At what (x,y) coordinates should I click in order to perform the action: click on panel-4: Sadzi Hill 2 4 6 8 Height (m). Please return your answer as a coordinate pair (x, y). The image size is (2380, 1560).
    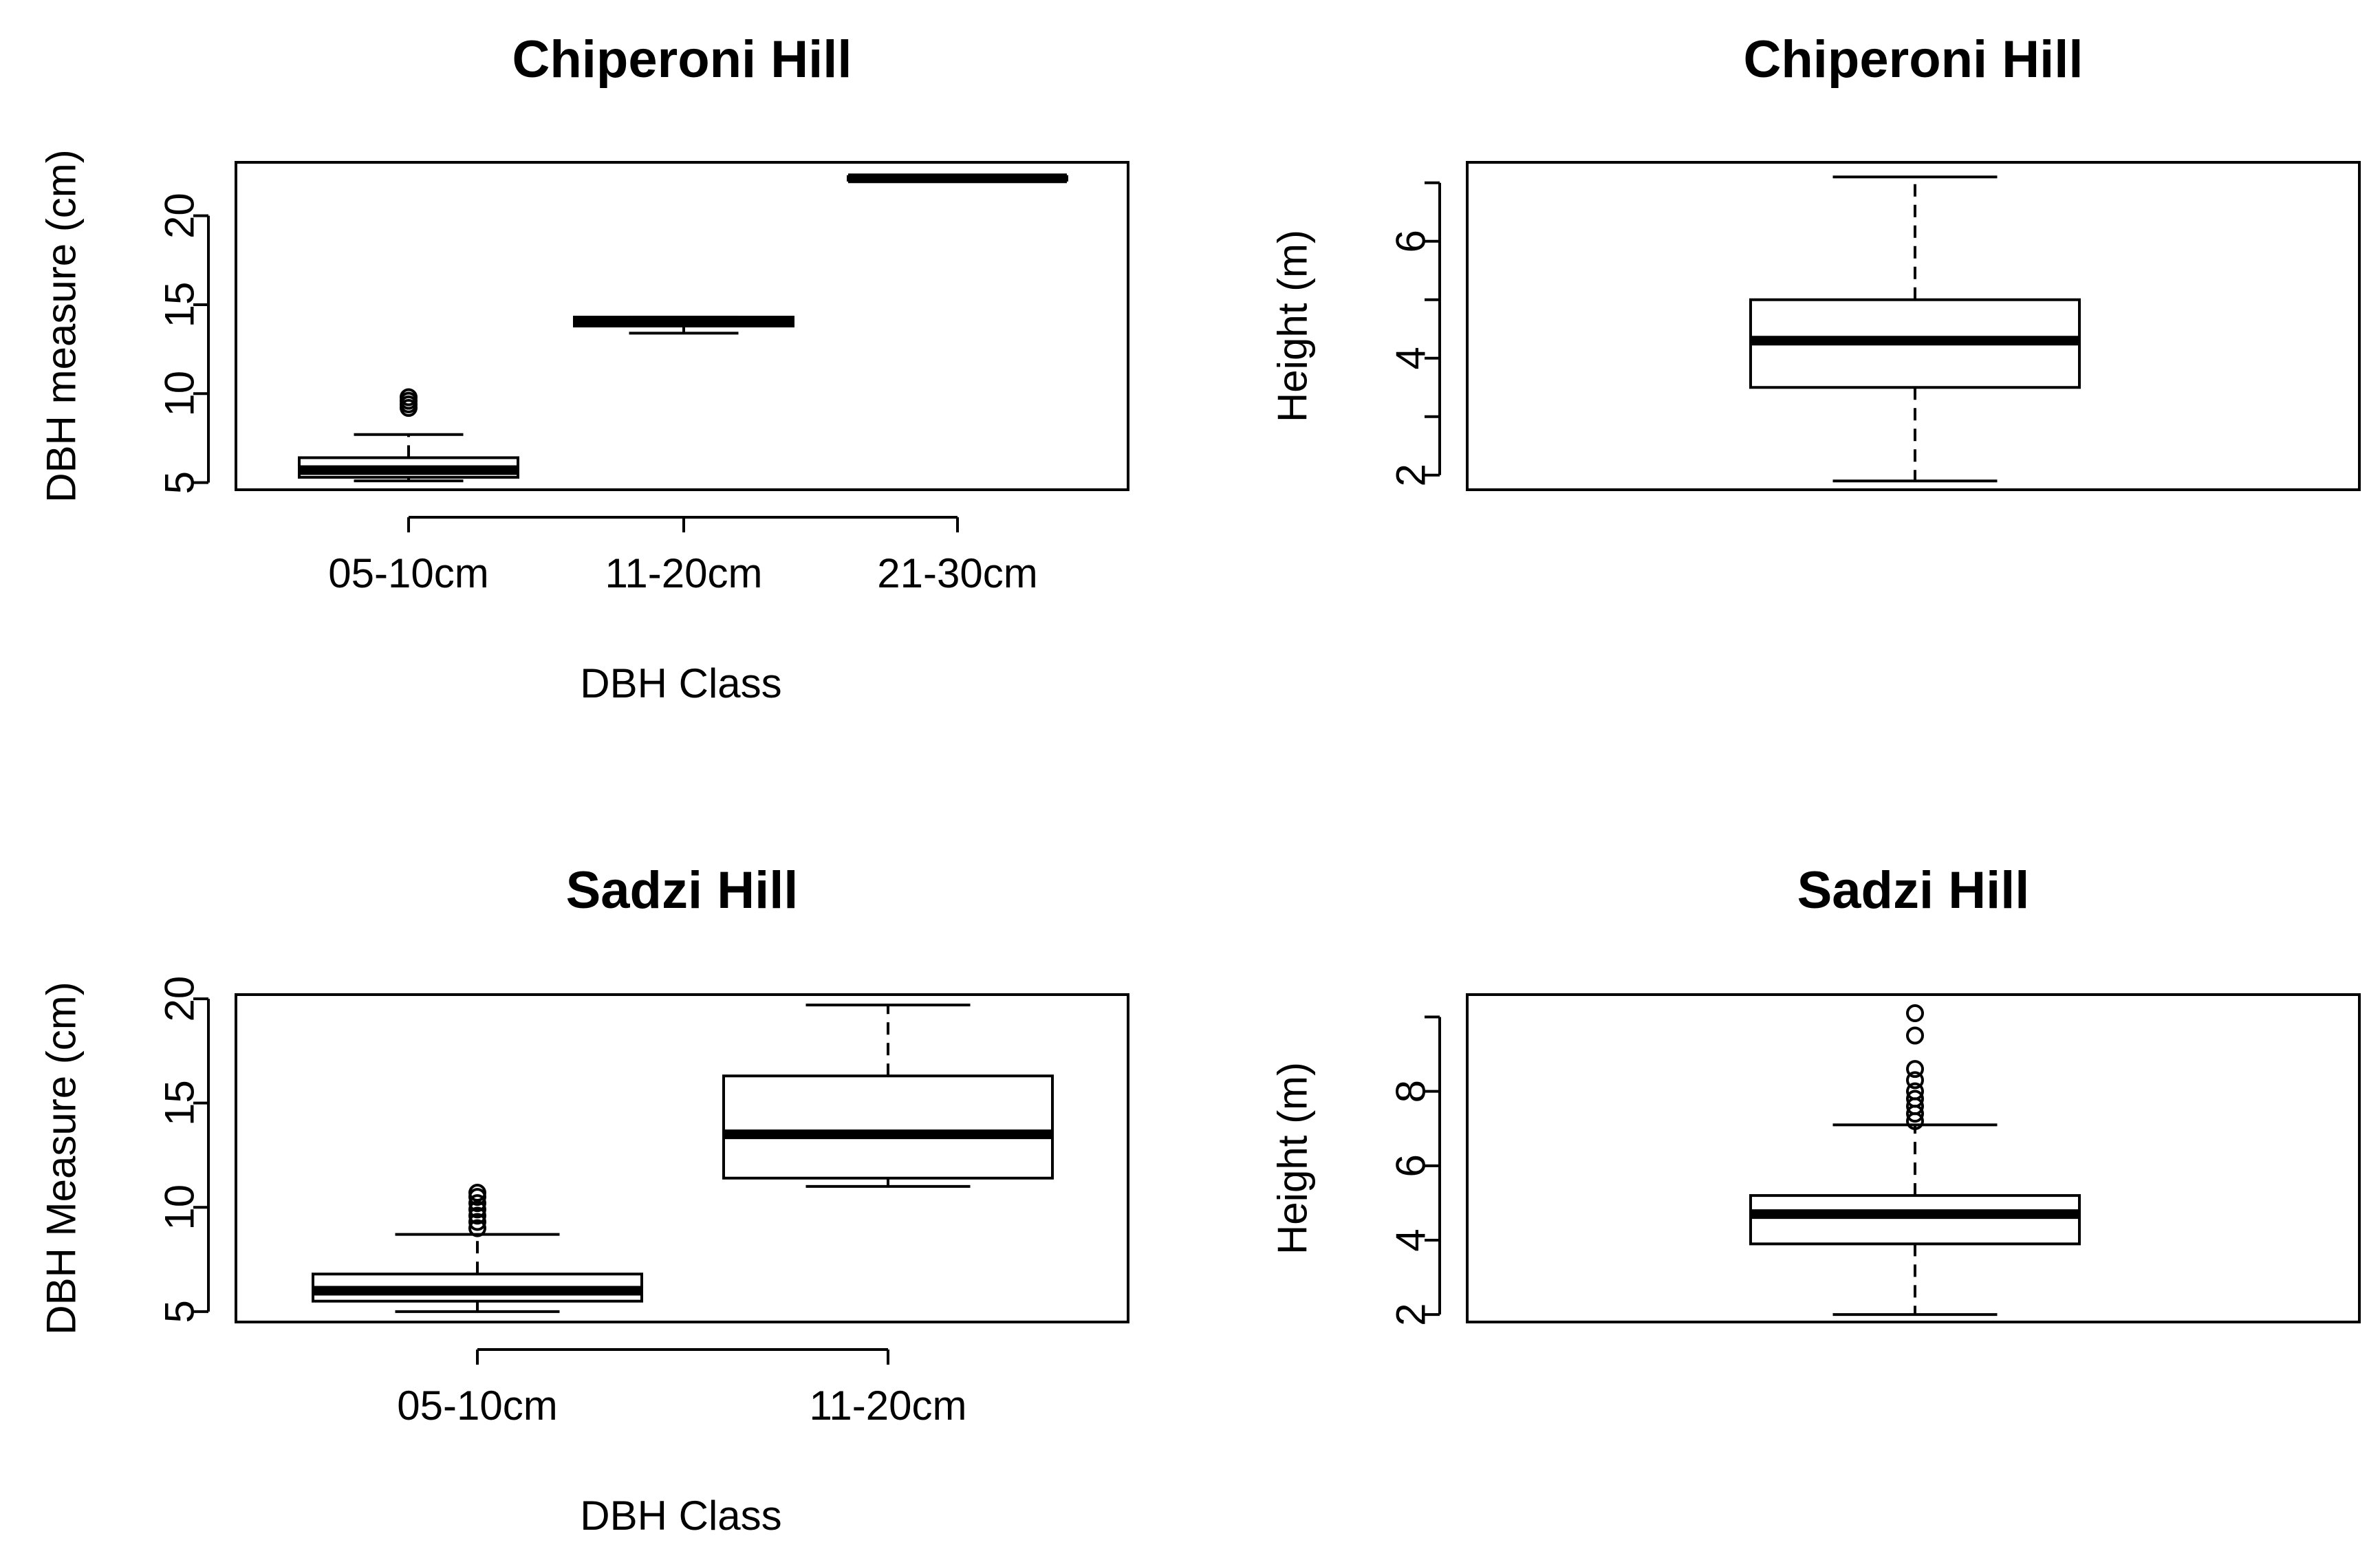
    Looking at the image, I should click on (1815, 1093).